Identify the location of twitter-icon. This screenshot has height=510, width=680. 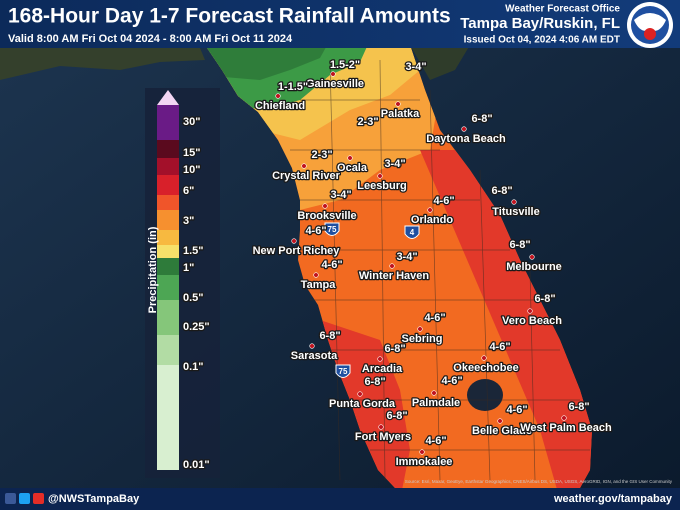
(24, 498).